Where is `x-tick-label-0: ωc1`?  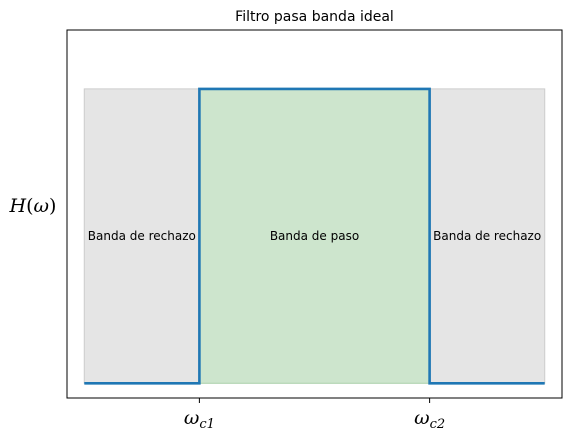
x-tick-label-0: ωc1 is located at coordinates (199, 419).